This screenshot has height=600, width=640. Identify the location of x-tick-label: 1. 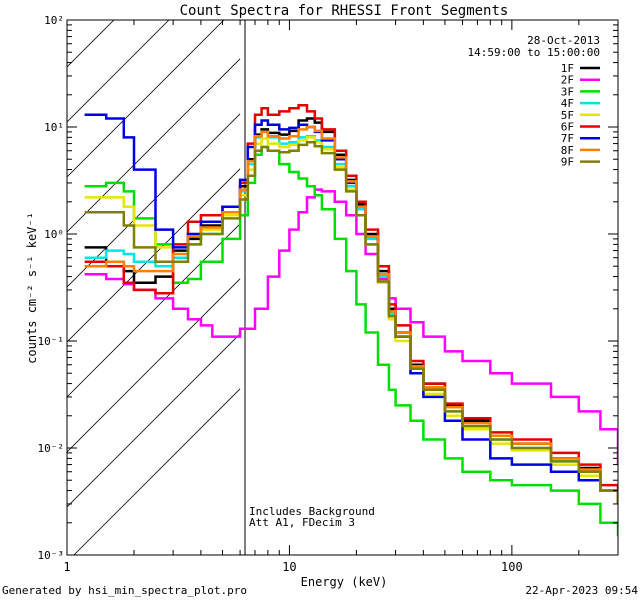
(66, 567).